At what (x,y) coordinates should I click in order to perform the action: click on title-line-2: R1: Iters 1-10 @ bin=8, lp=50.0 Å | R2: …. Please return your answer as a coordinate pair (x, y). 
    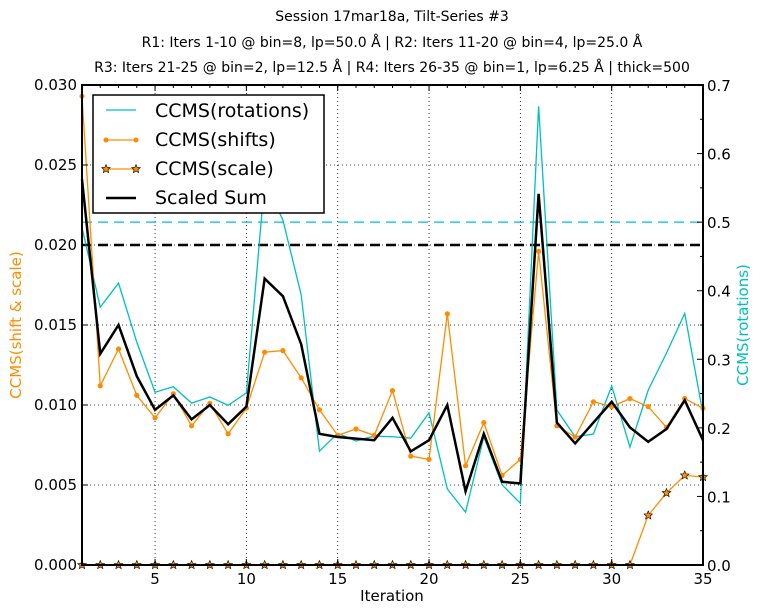
    Looking at the image, I should click on (392, 42).